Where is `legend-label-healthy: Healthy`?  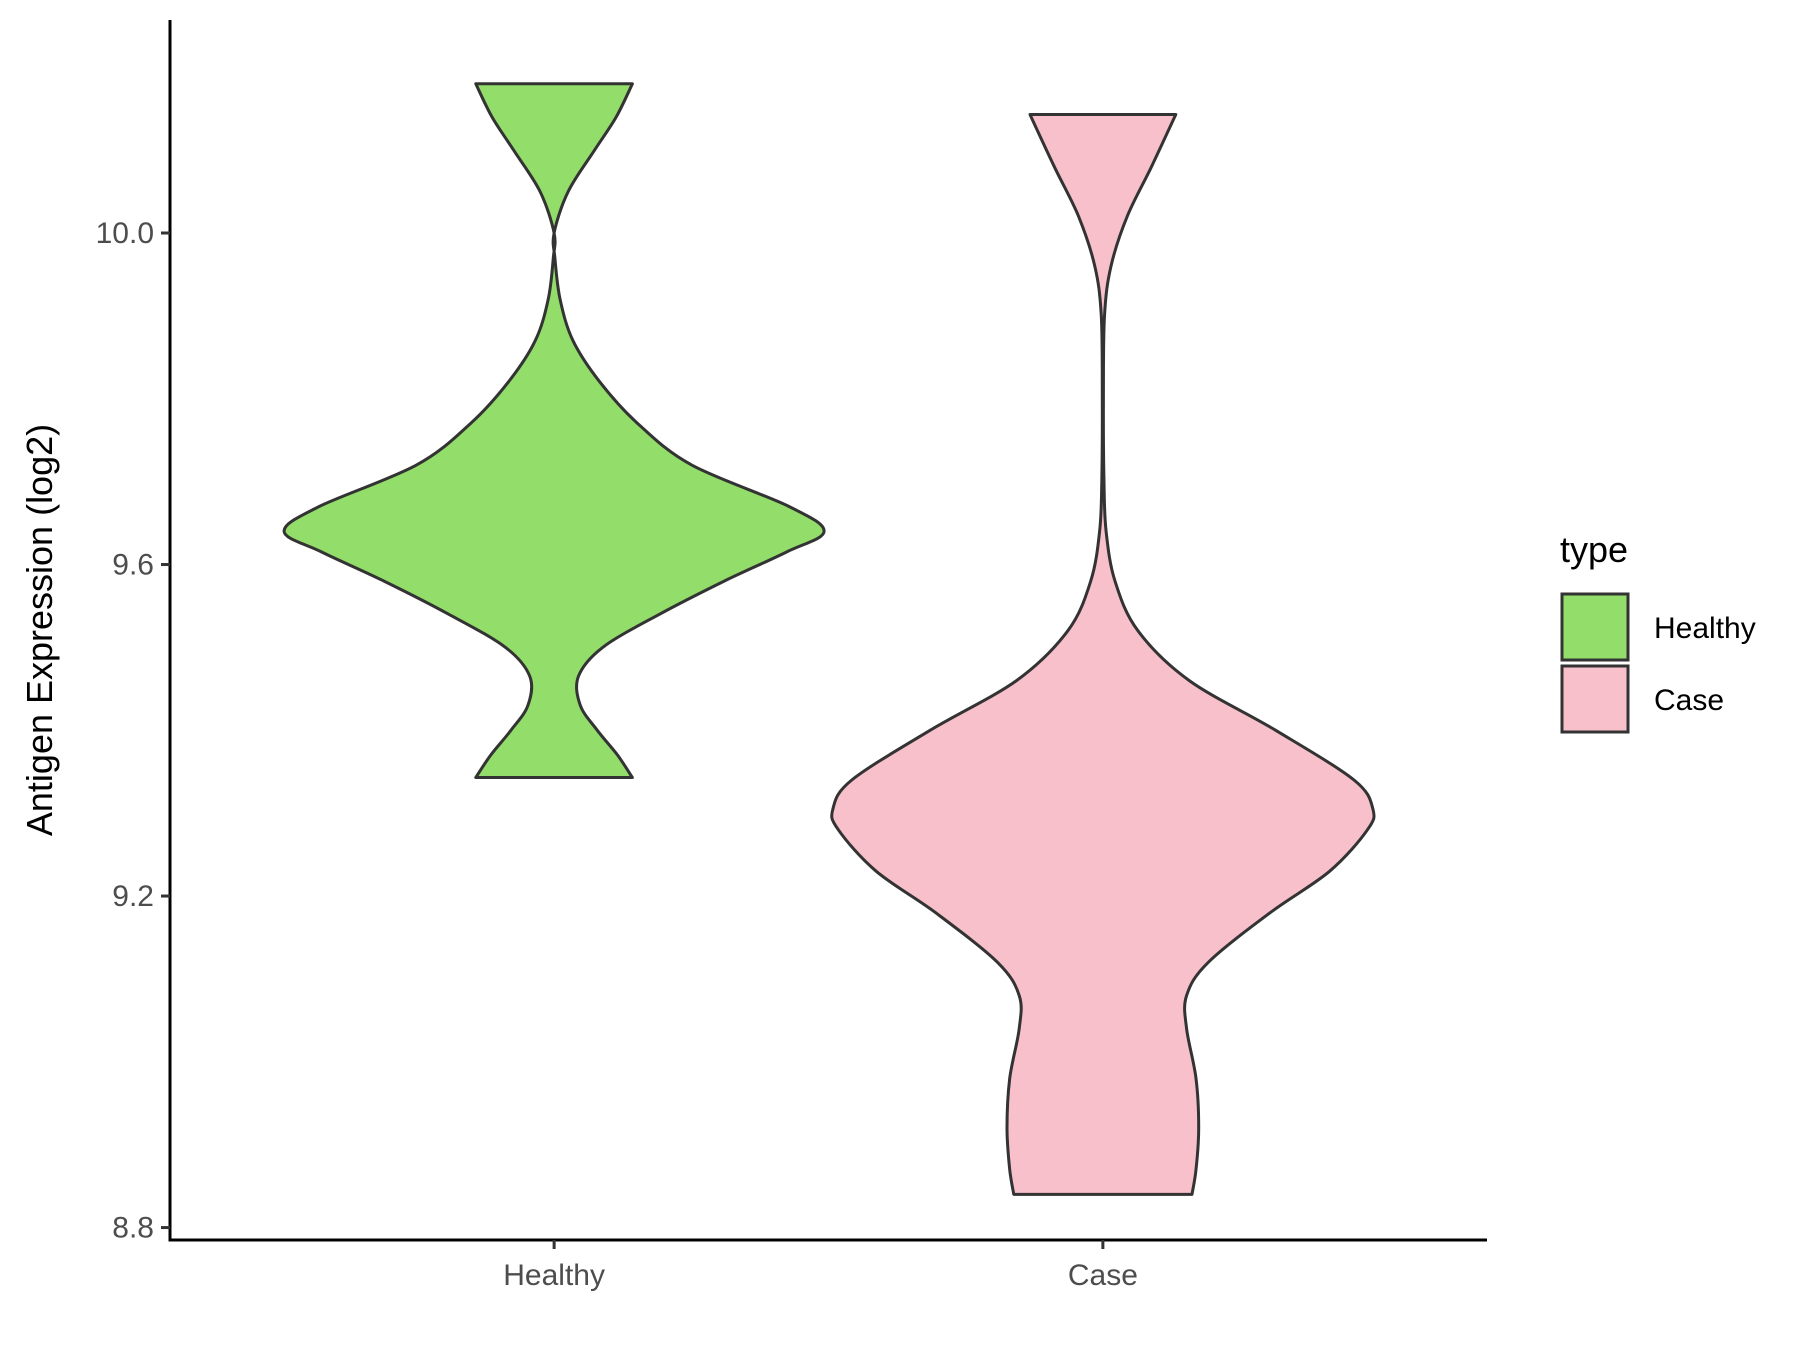
legend-label-healthy: Healthy is located at coordinates (1705, 628).